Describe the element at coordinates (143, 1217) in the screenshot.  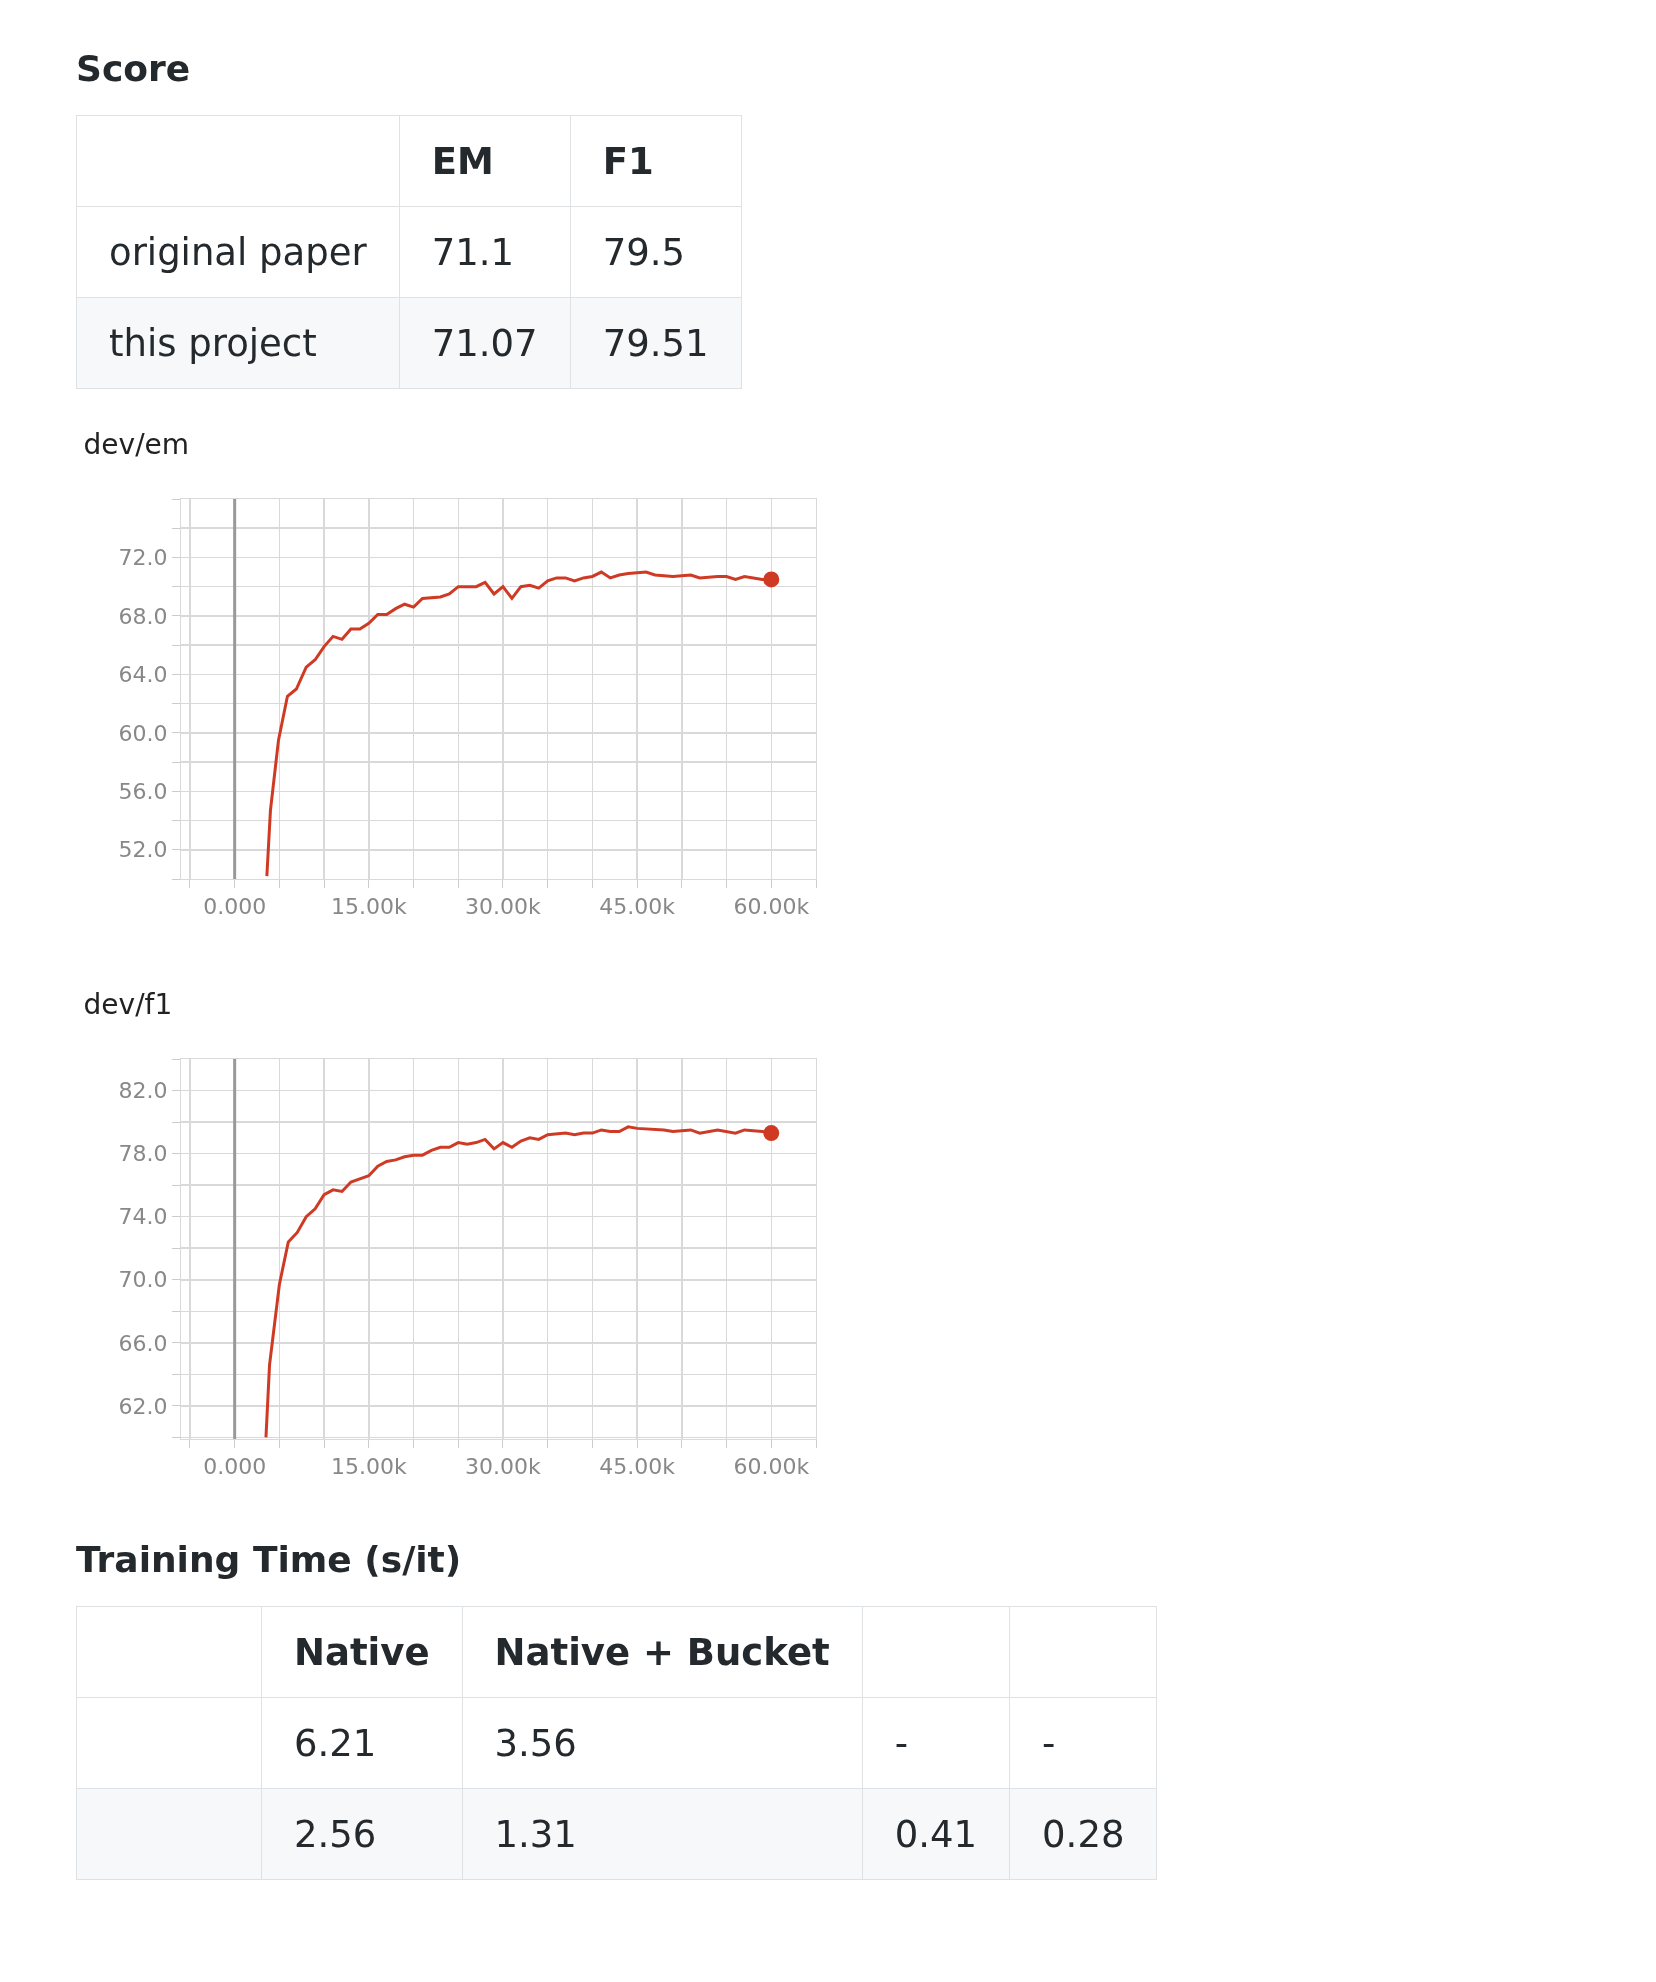
I see `y-tick-label: 74.0` at that location.